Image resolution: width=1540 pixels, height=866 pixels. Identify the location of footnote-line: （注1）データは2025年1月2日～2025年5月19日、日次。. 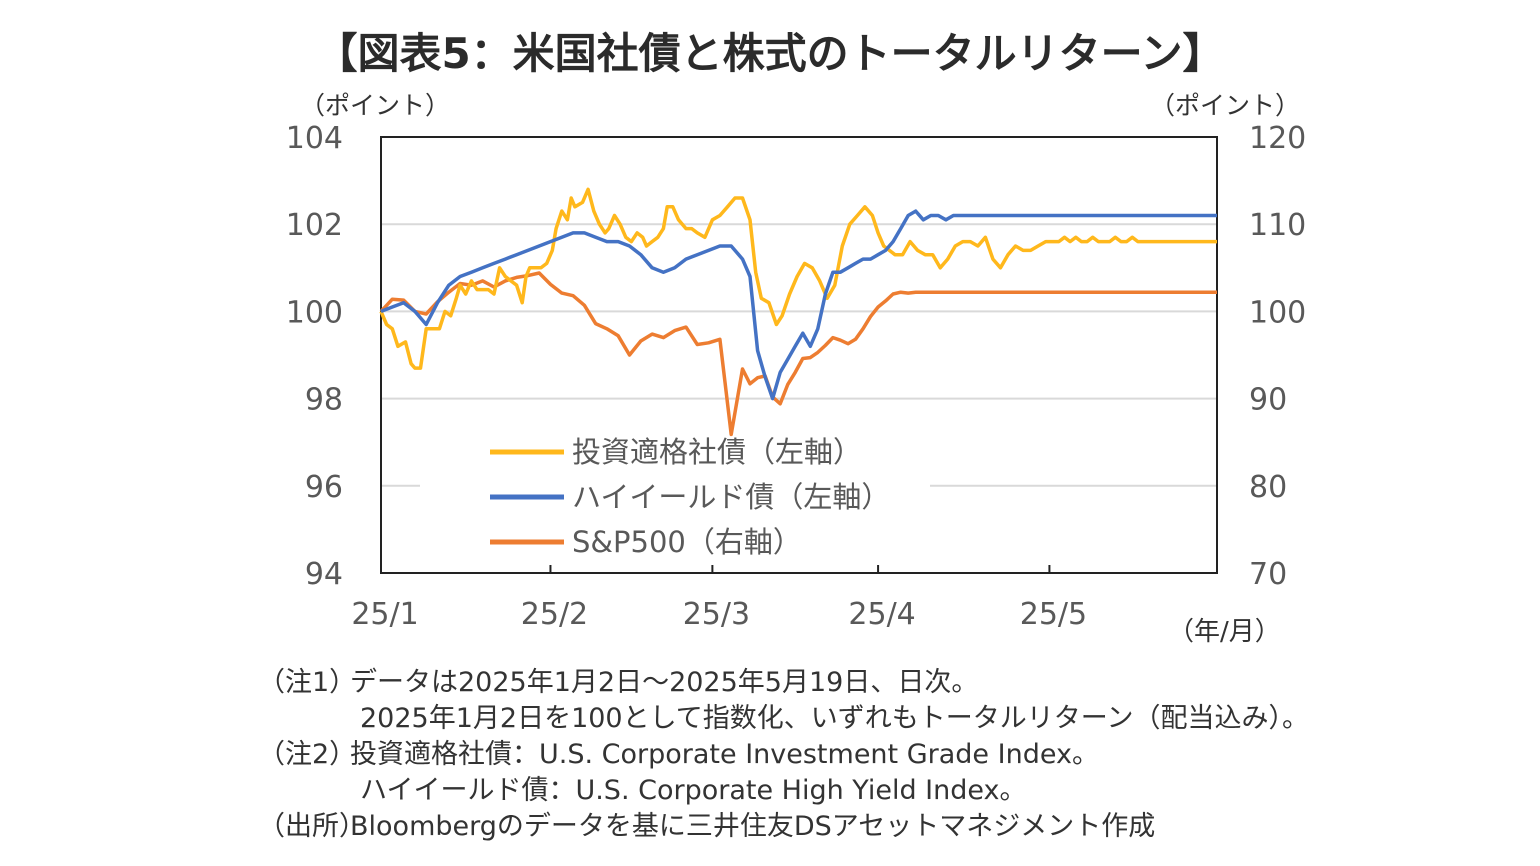
(618, 679).